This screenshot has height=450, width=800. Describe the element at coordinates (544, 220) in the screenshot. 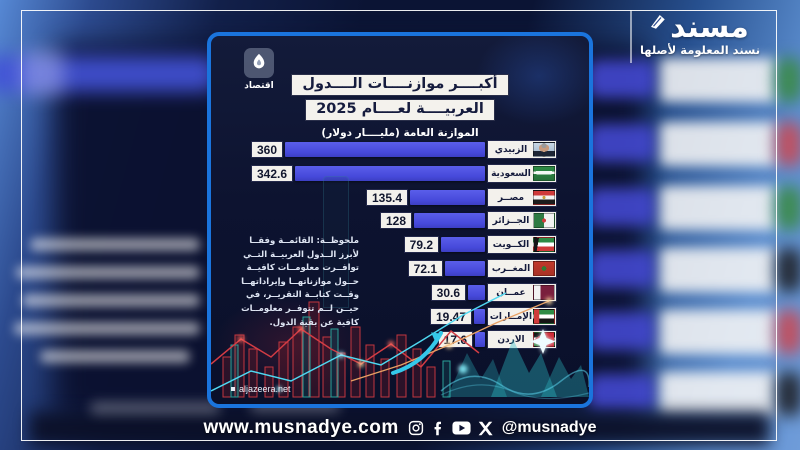

I see `algeria-flag-icon` at that location.